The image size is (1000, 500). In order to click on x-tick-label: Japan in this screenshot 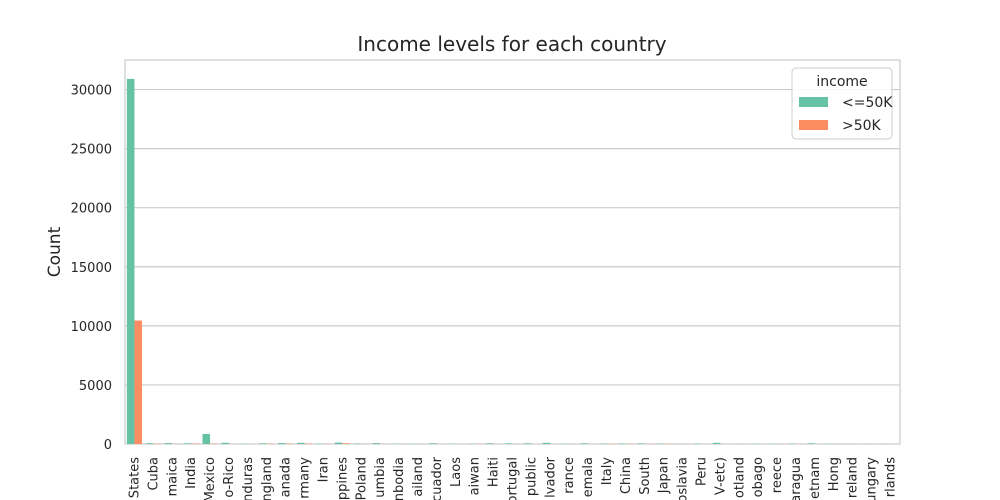, I will do `click(664, 475)`.